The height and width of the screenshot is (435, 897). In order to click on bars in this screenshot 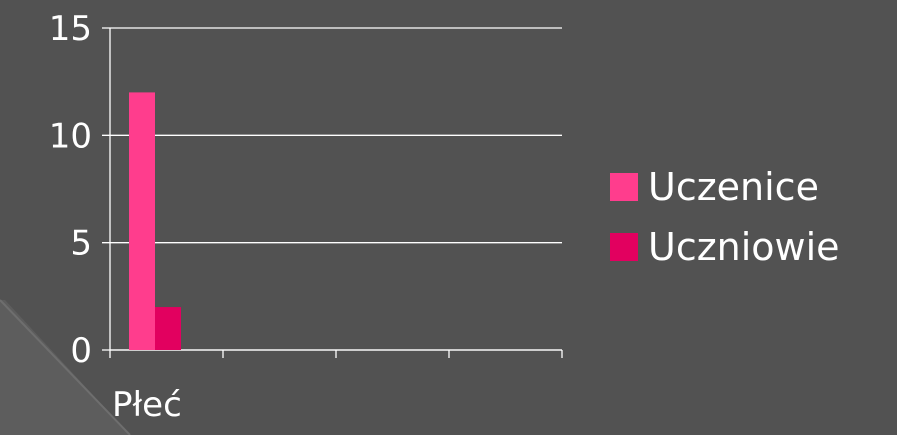, I will do `click(155, 221)`.